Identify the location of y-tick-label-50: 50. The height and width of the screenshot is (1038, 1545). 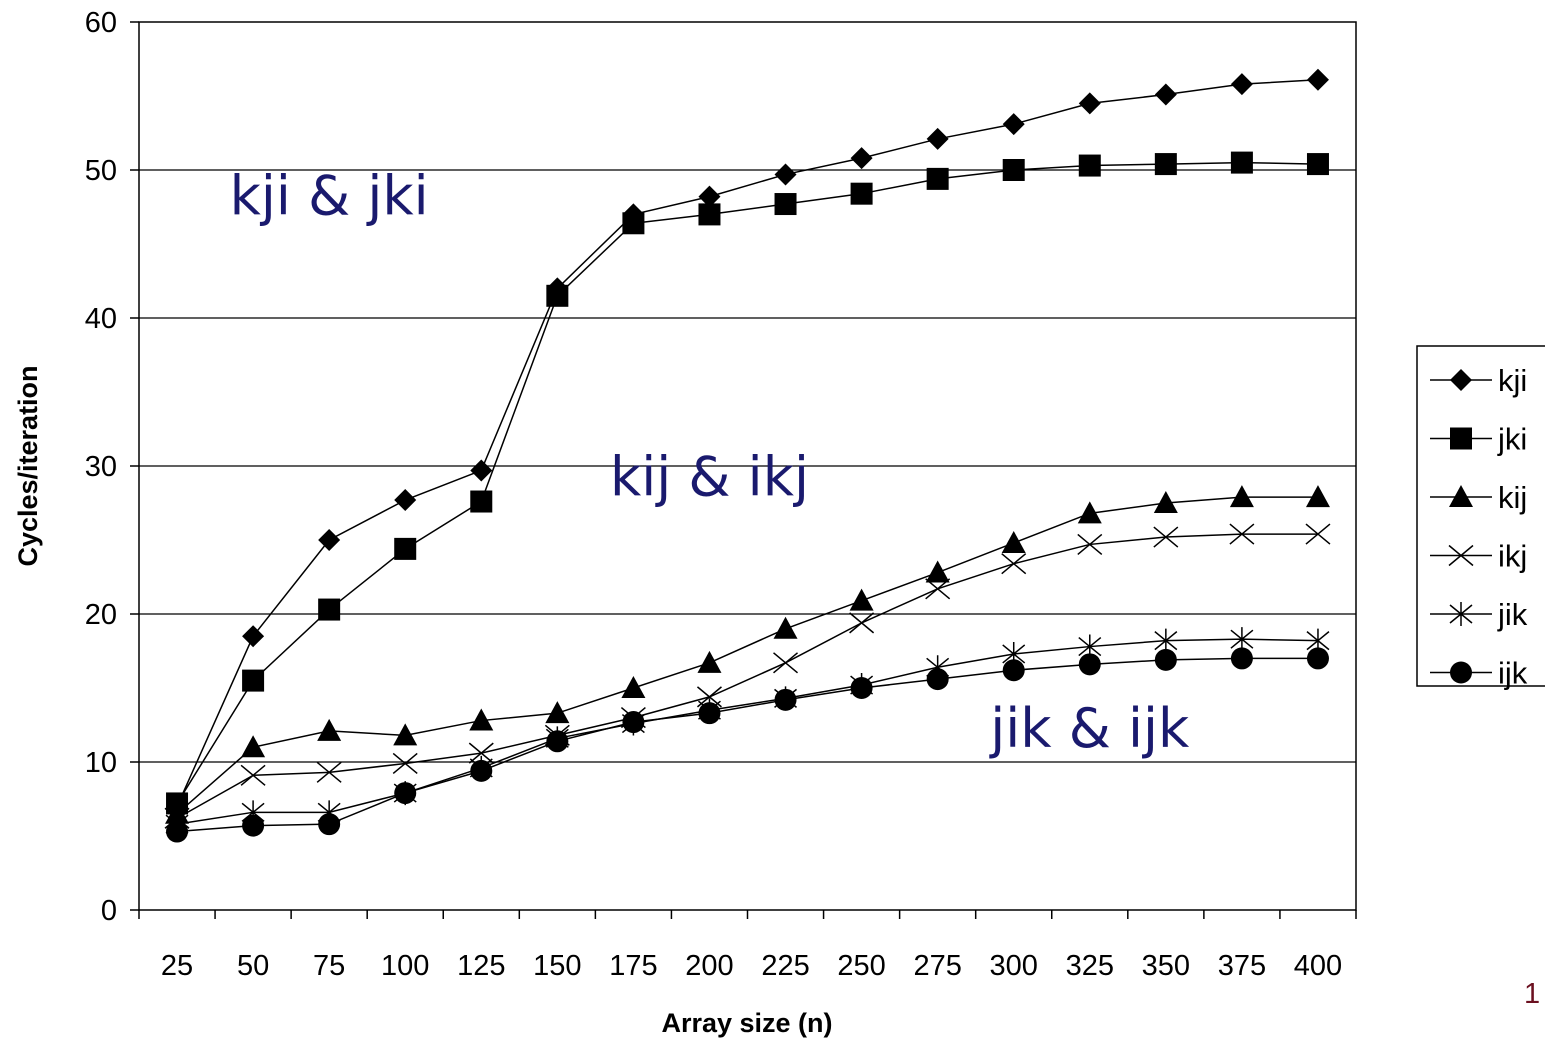
(101, 171).